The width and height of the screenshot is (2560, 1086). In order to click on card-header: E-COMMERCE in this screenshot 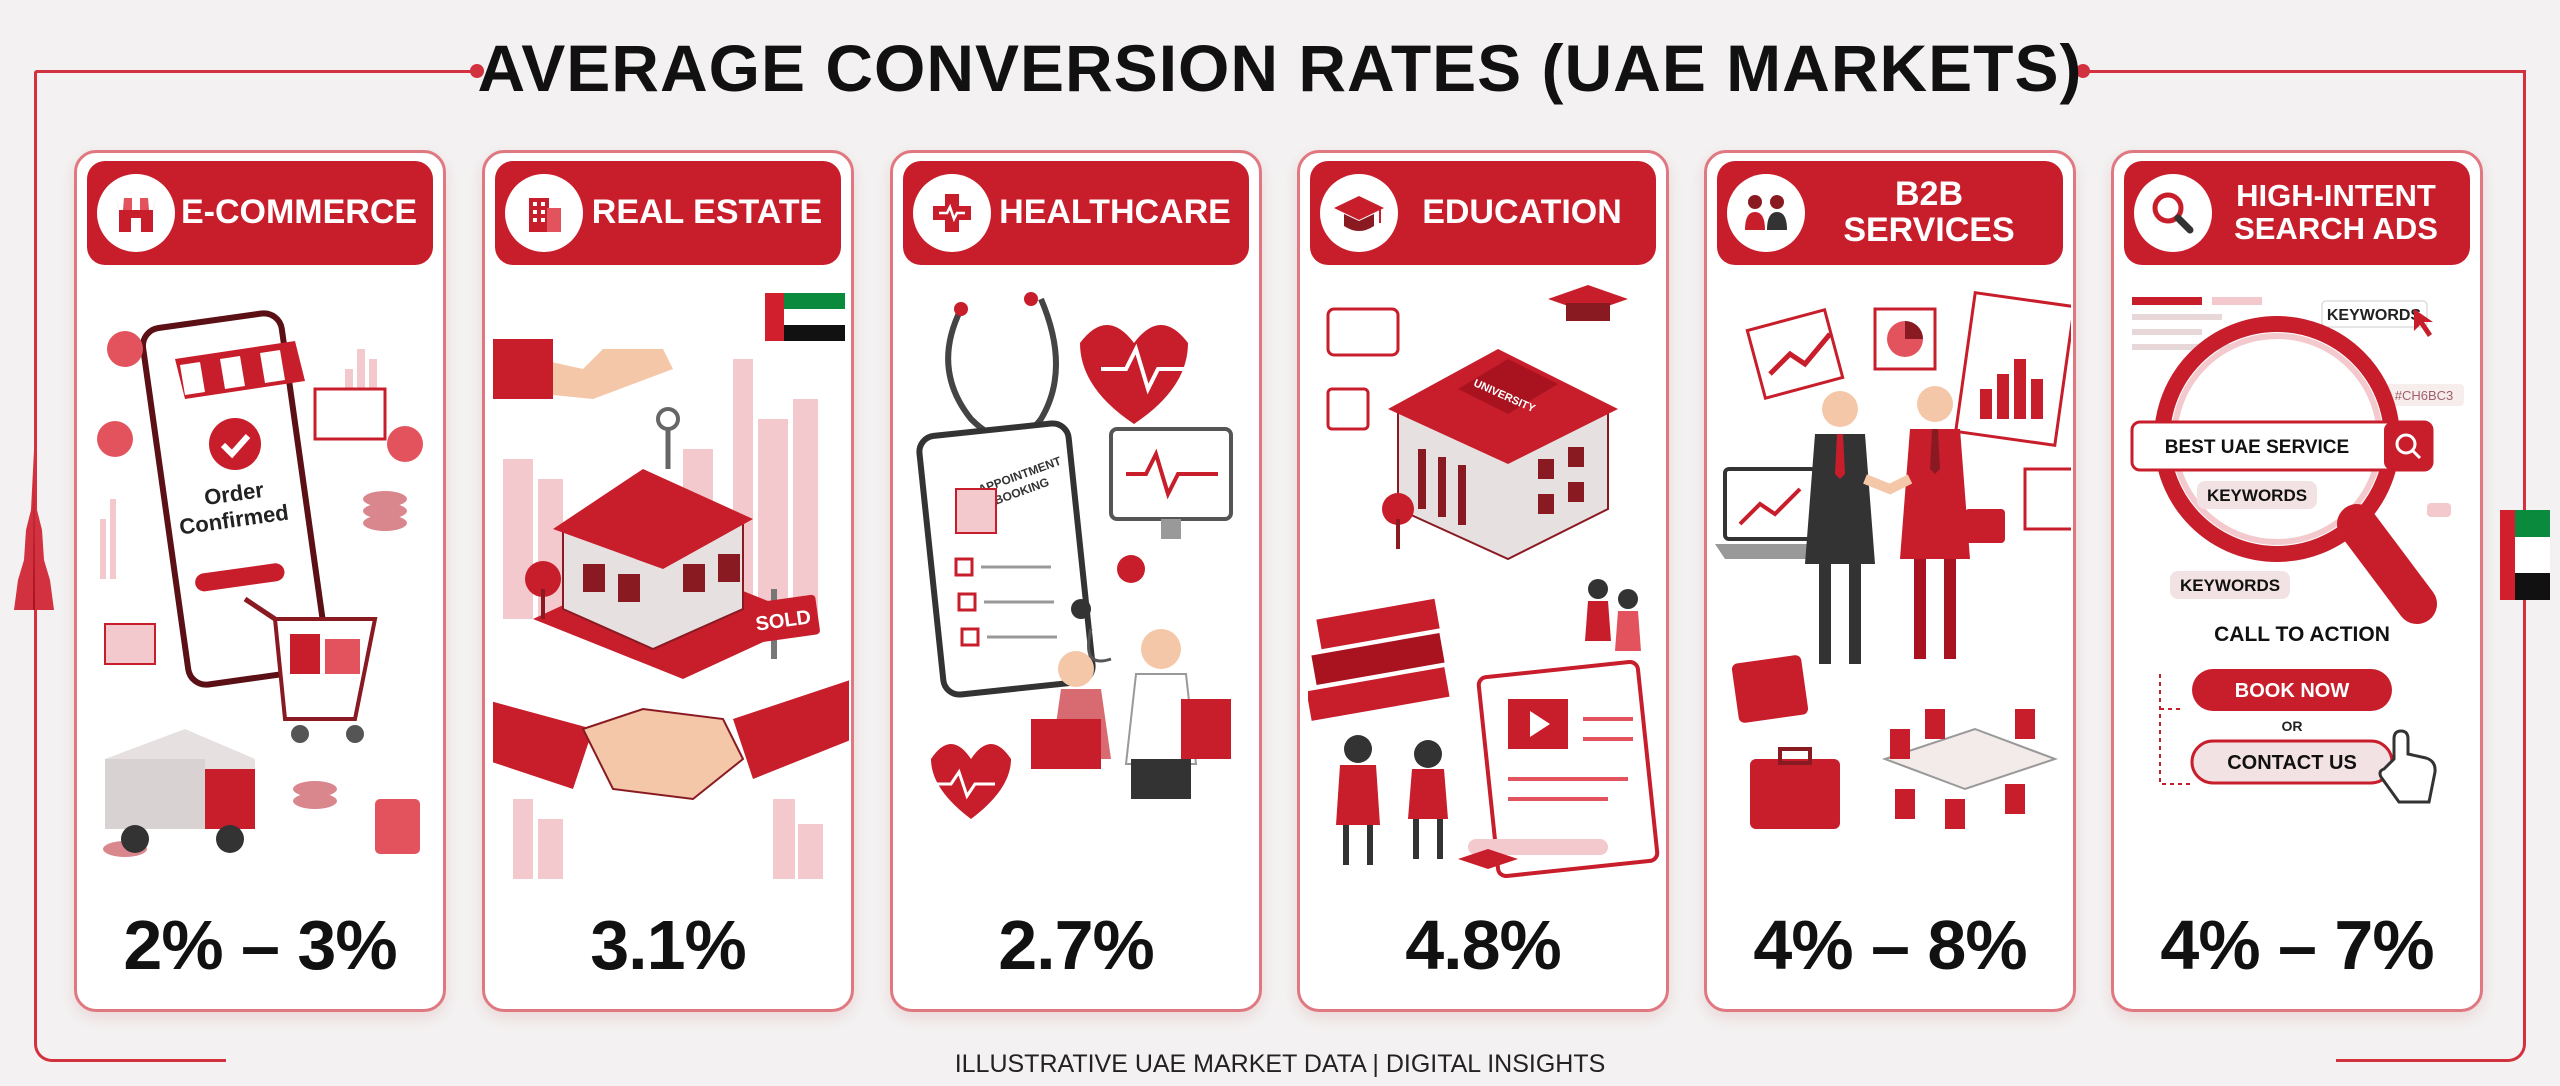, I will do `click(260, 213)`.